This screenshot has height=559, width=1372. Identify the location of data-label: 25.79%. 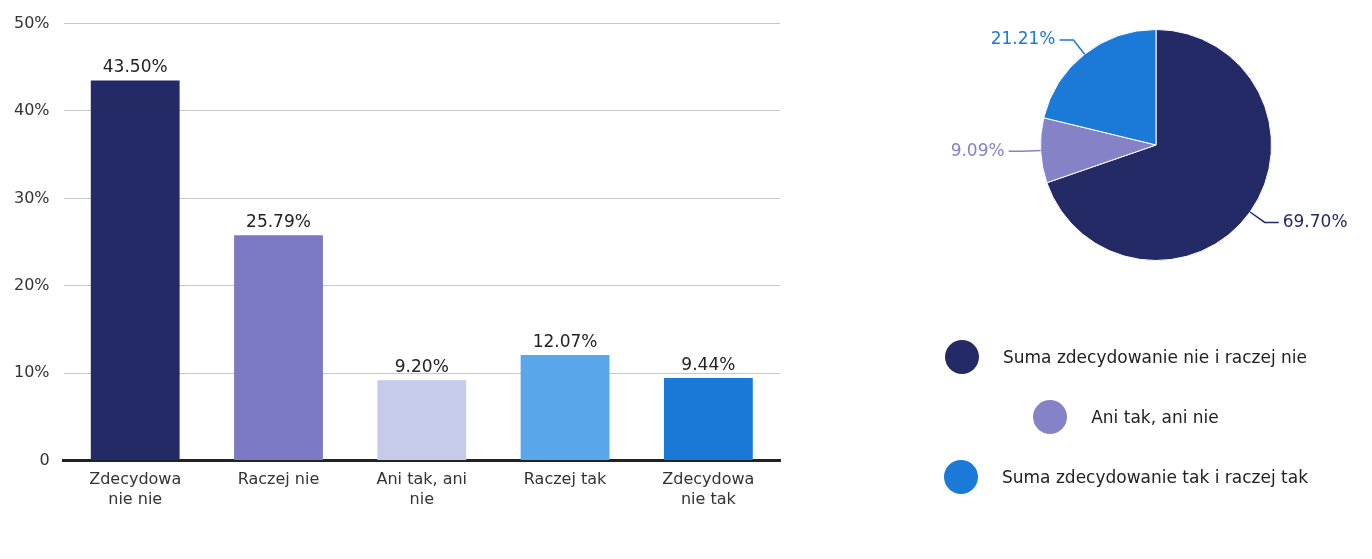
(278, 221).